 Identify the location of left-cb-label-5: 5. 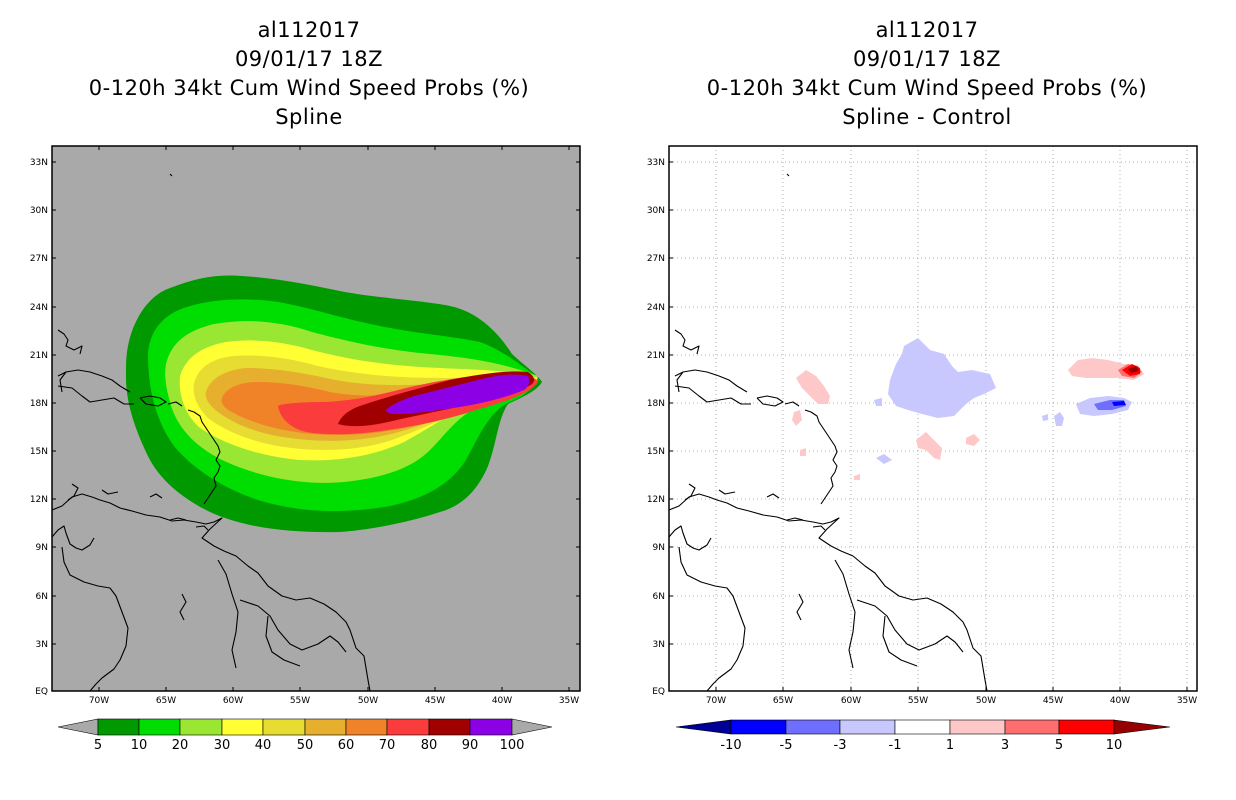
(98, 745).